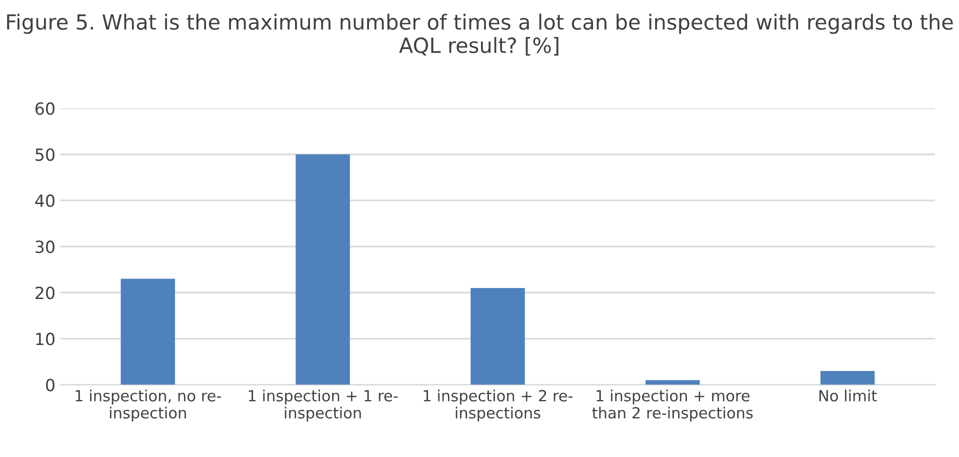 The image size is (959, 457). I want to click on y-tick-label: 60, so click(45, 108).